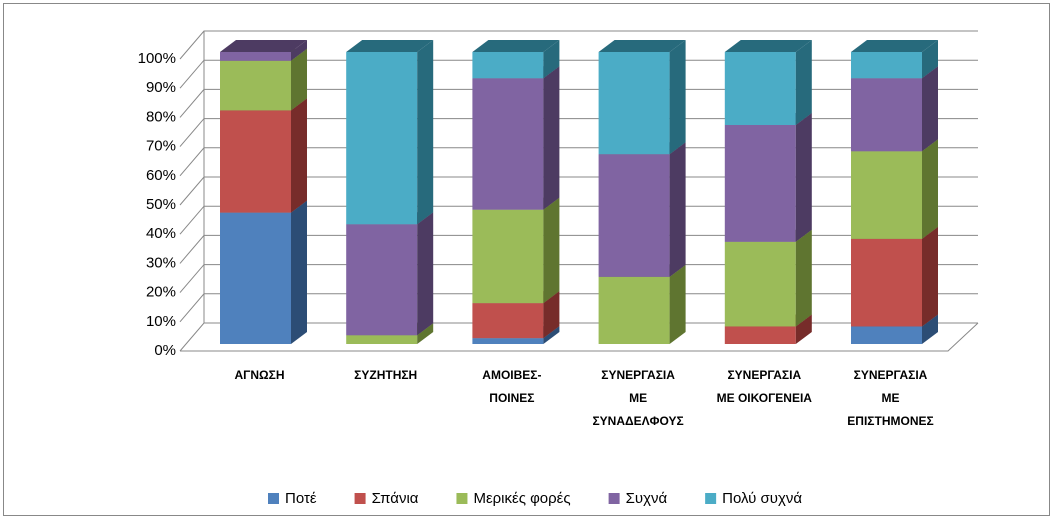 This screenshot has height=519, width=1054. Describe the element at coordinates (579, 337) in the screenshot. I see `floor-edge` at that location.